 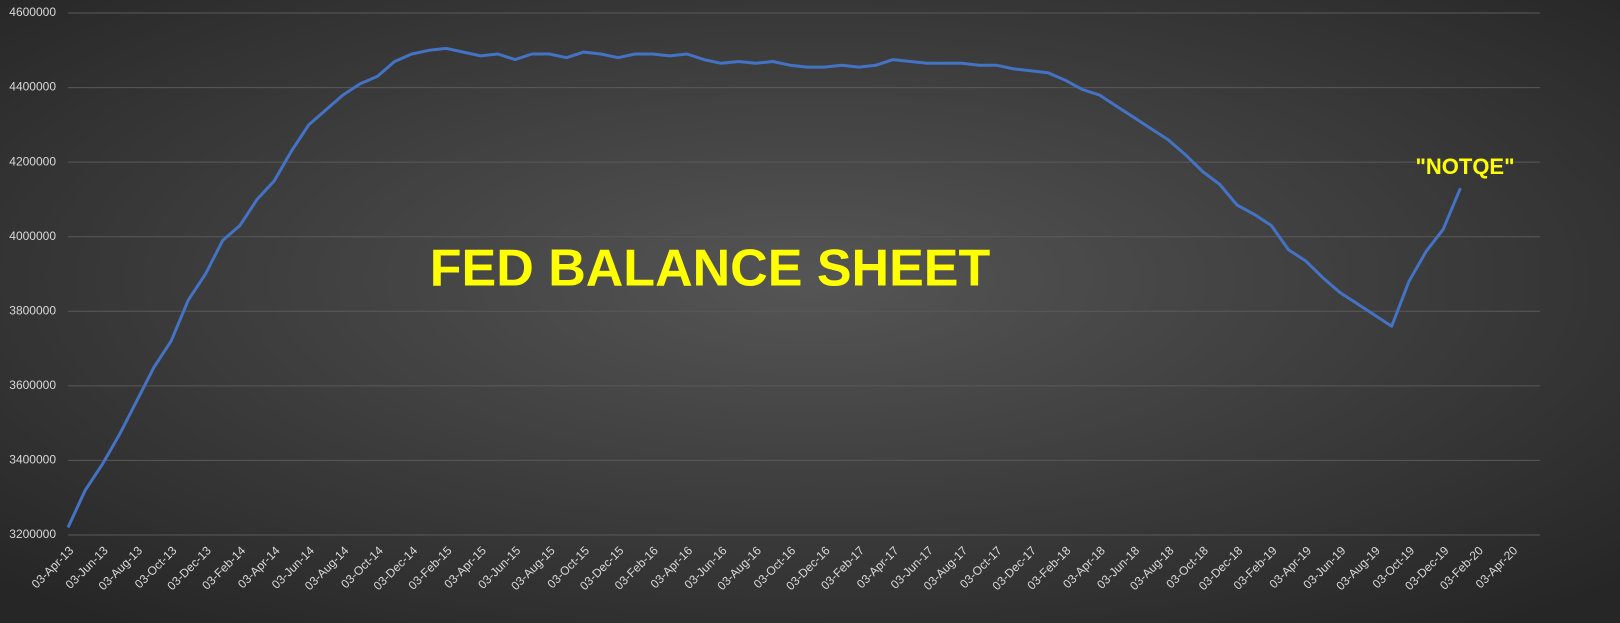 What do you see at coordinates (32, 460) in the screenshot?
I see `y-tick-label: 3400000` at bounding box center [32, 460].